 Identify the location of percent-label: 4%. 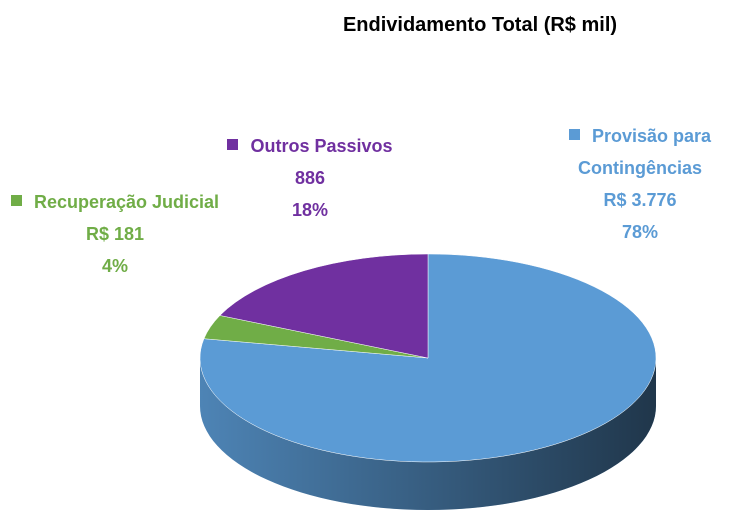
(114, 266).